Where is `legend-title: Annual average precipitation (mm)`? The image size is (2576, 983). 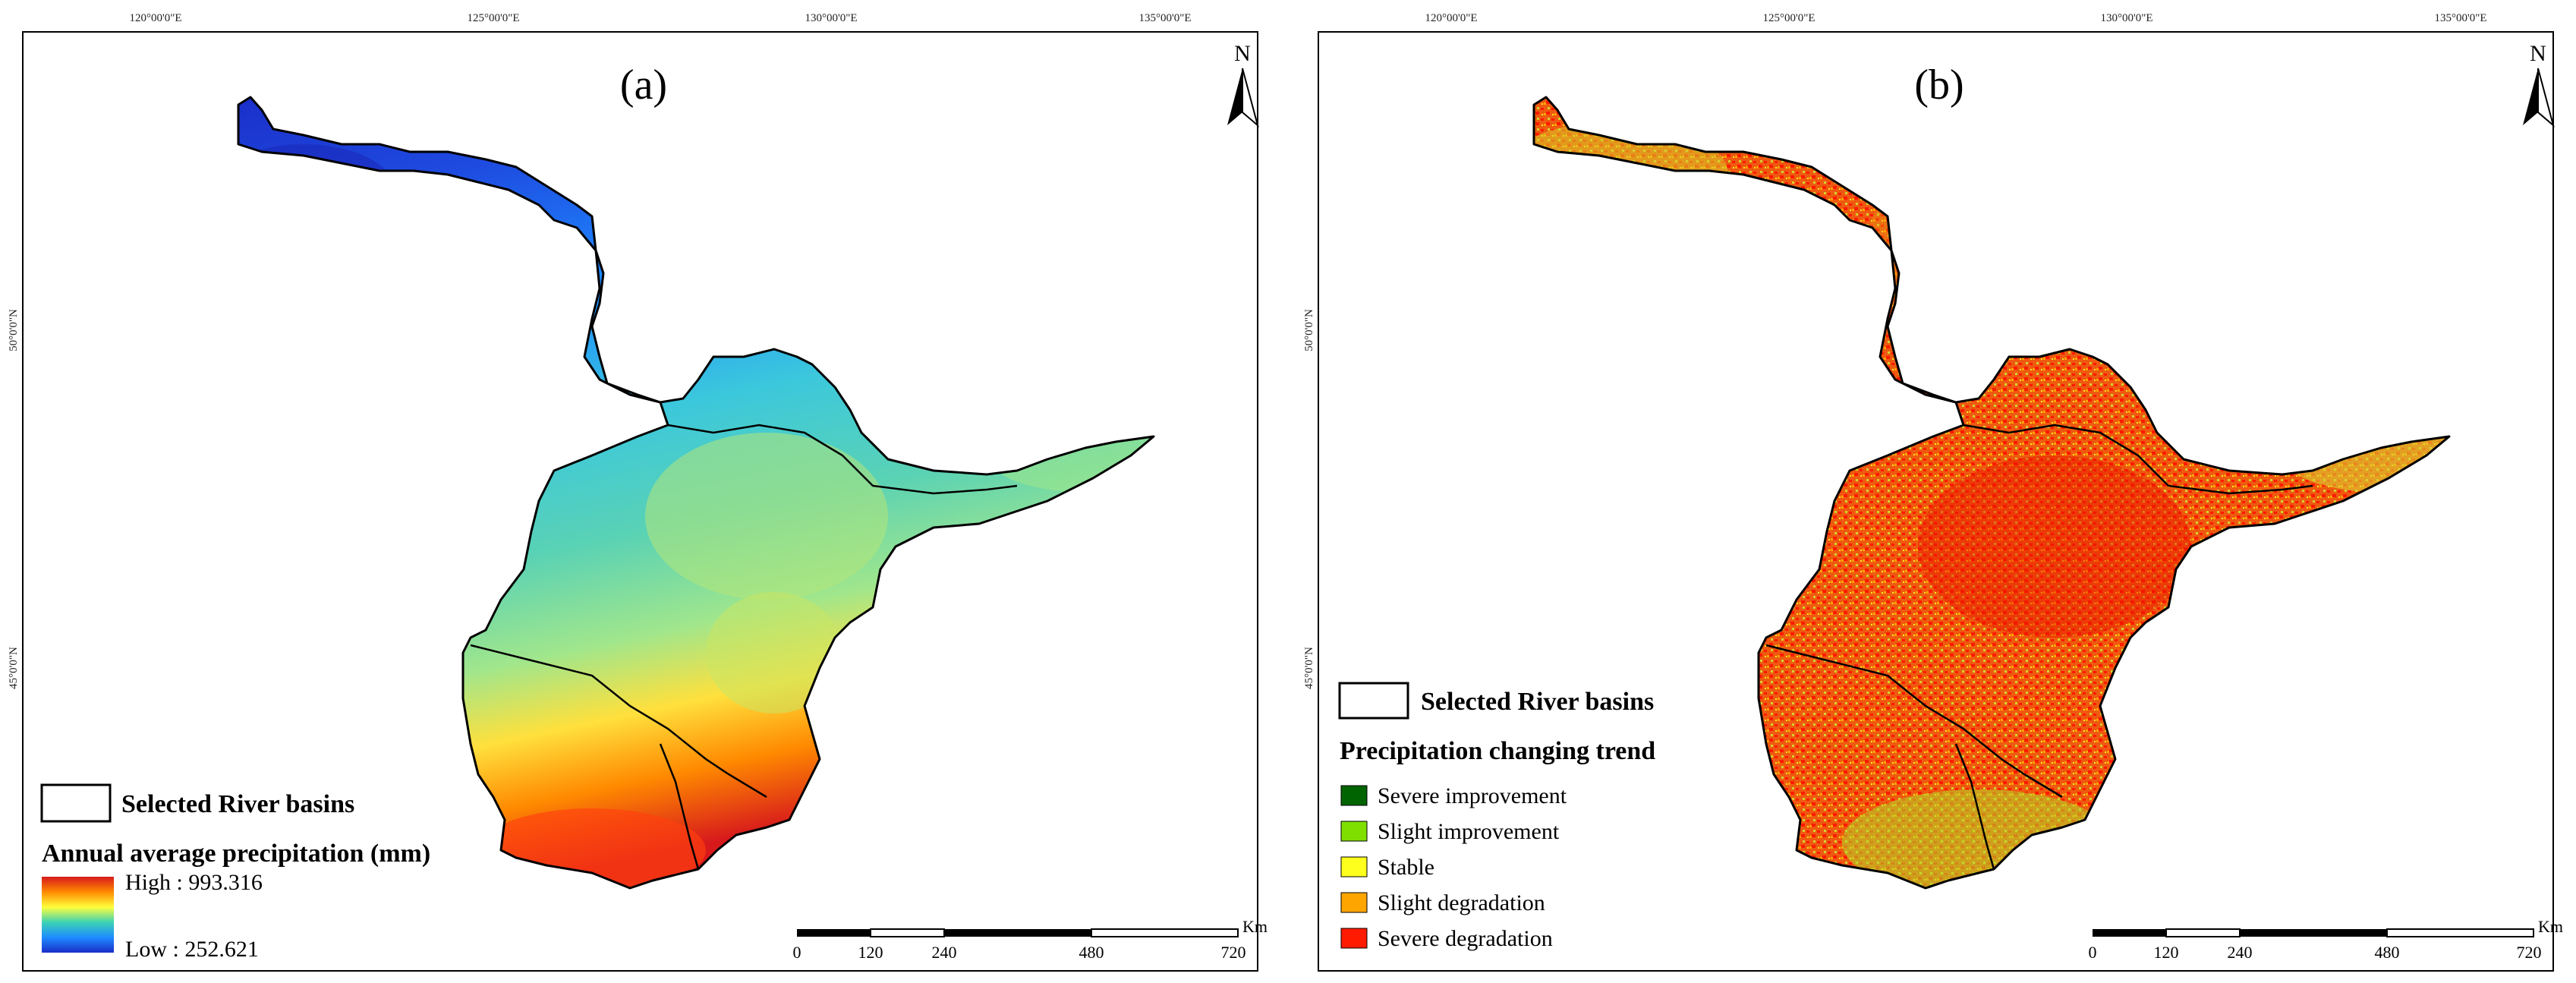
legend-title: Annual average precipitation (mm) is located at coordinates (236, 854).